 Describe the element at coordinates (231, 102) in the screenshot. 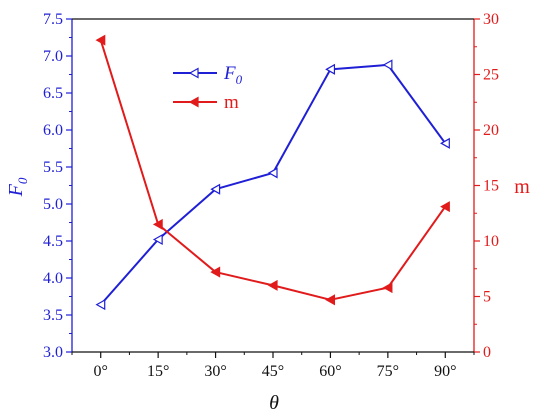

I see `legend-label-m: m` at that location.